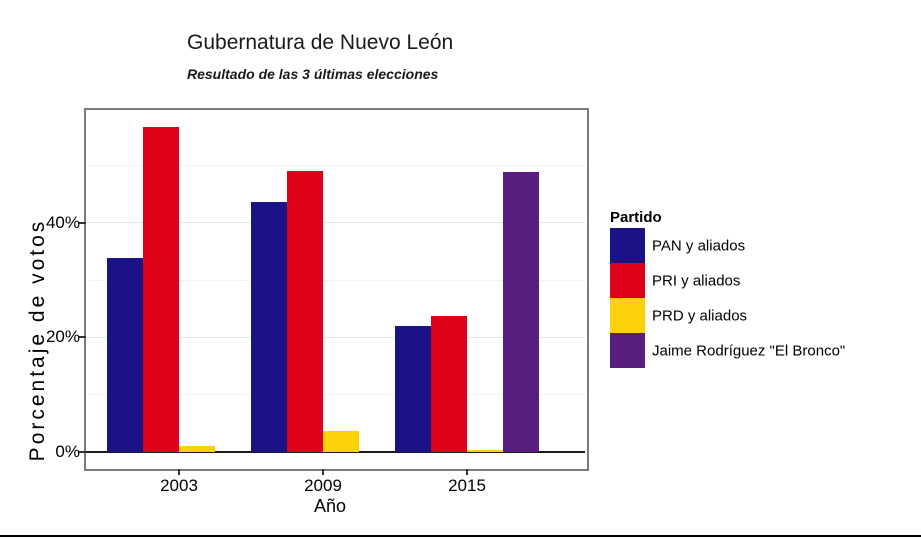 This screenshot has height=539, width=921. What do you see at coordinates (179, 485) in the screenshot?
I see `x-tick-label: 2003` at bounding box center [179, 485].